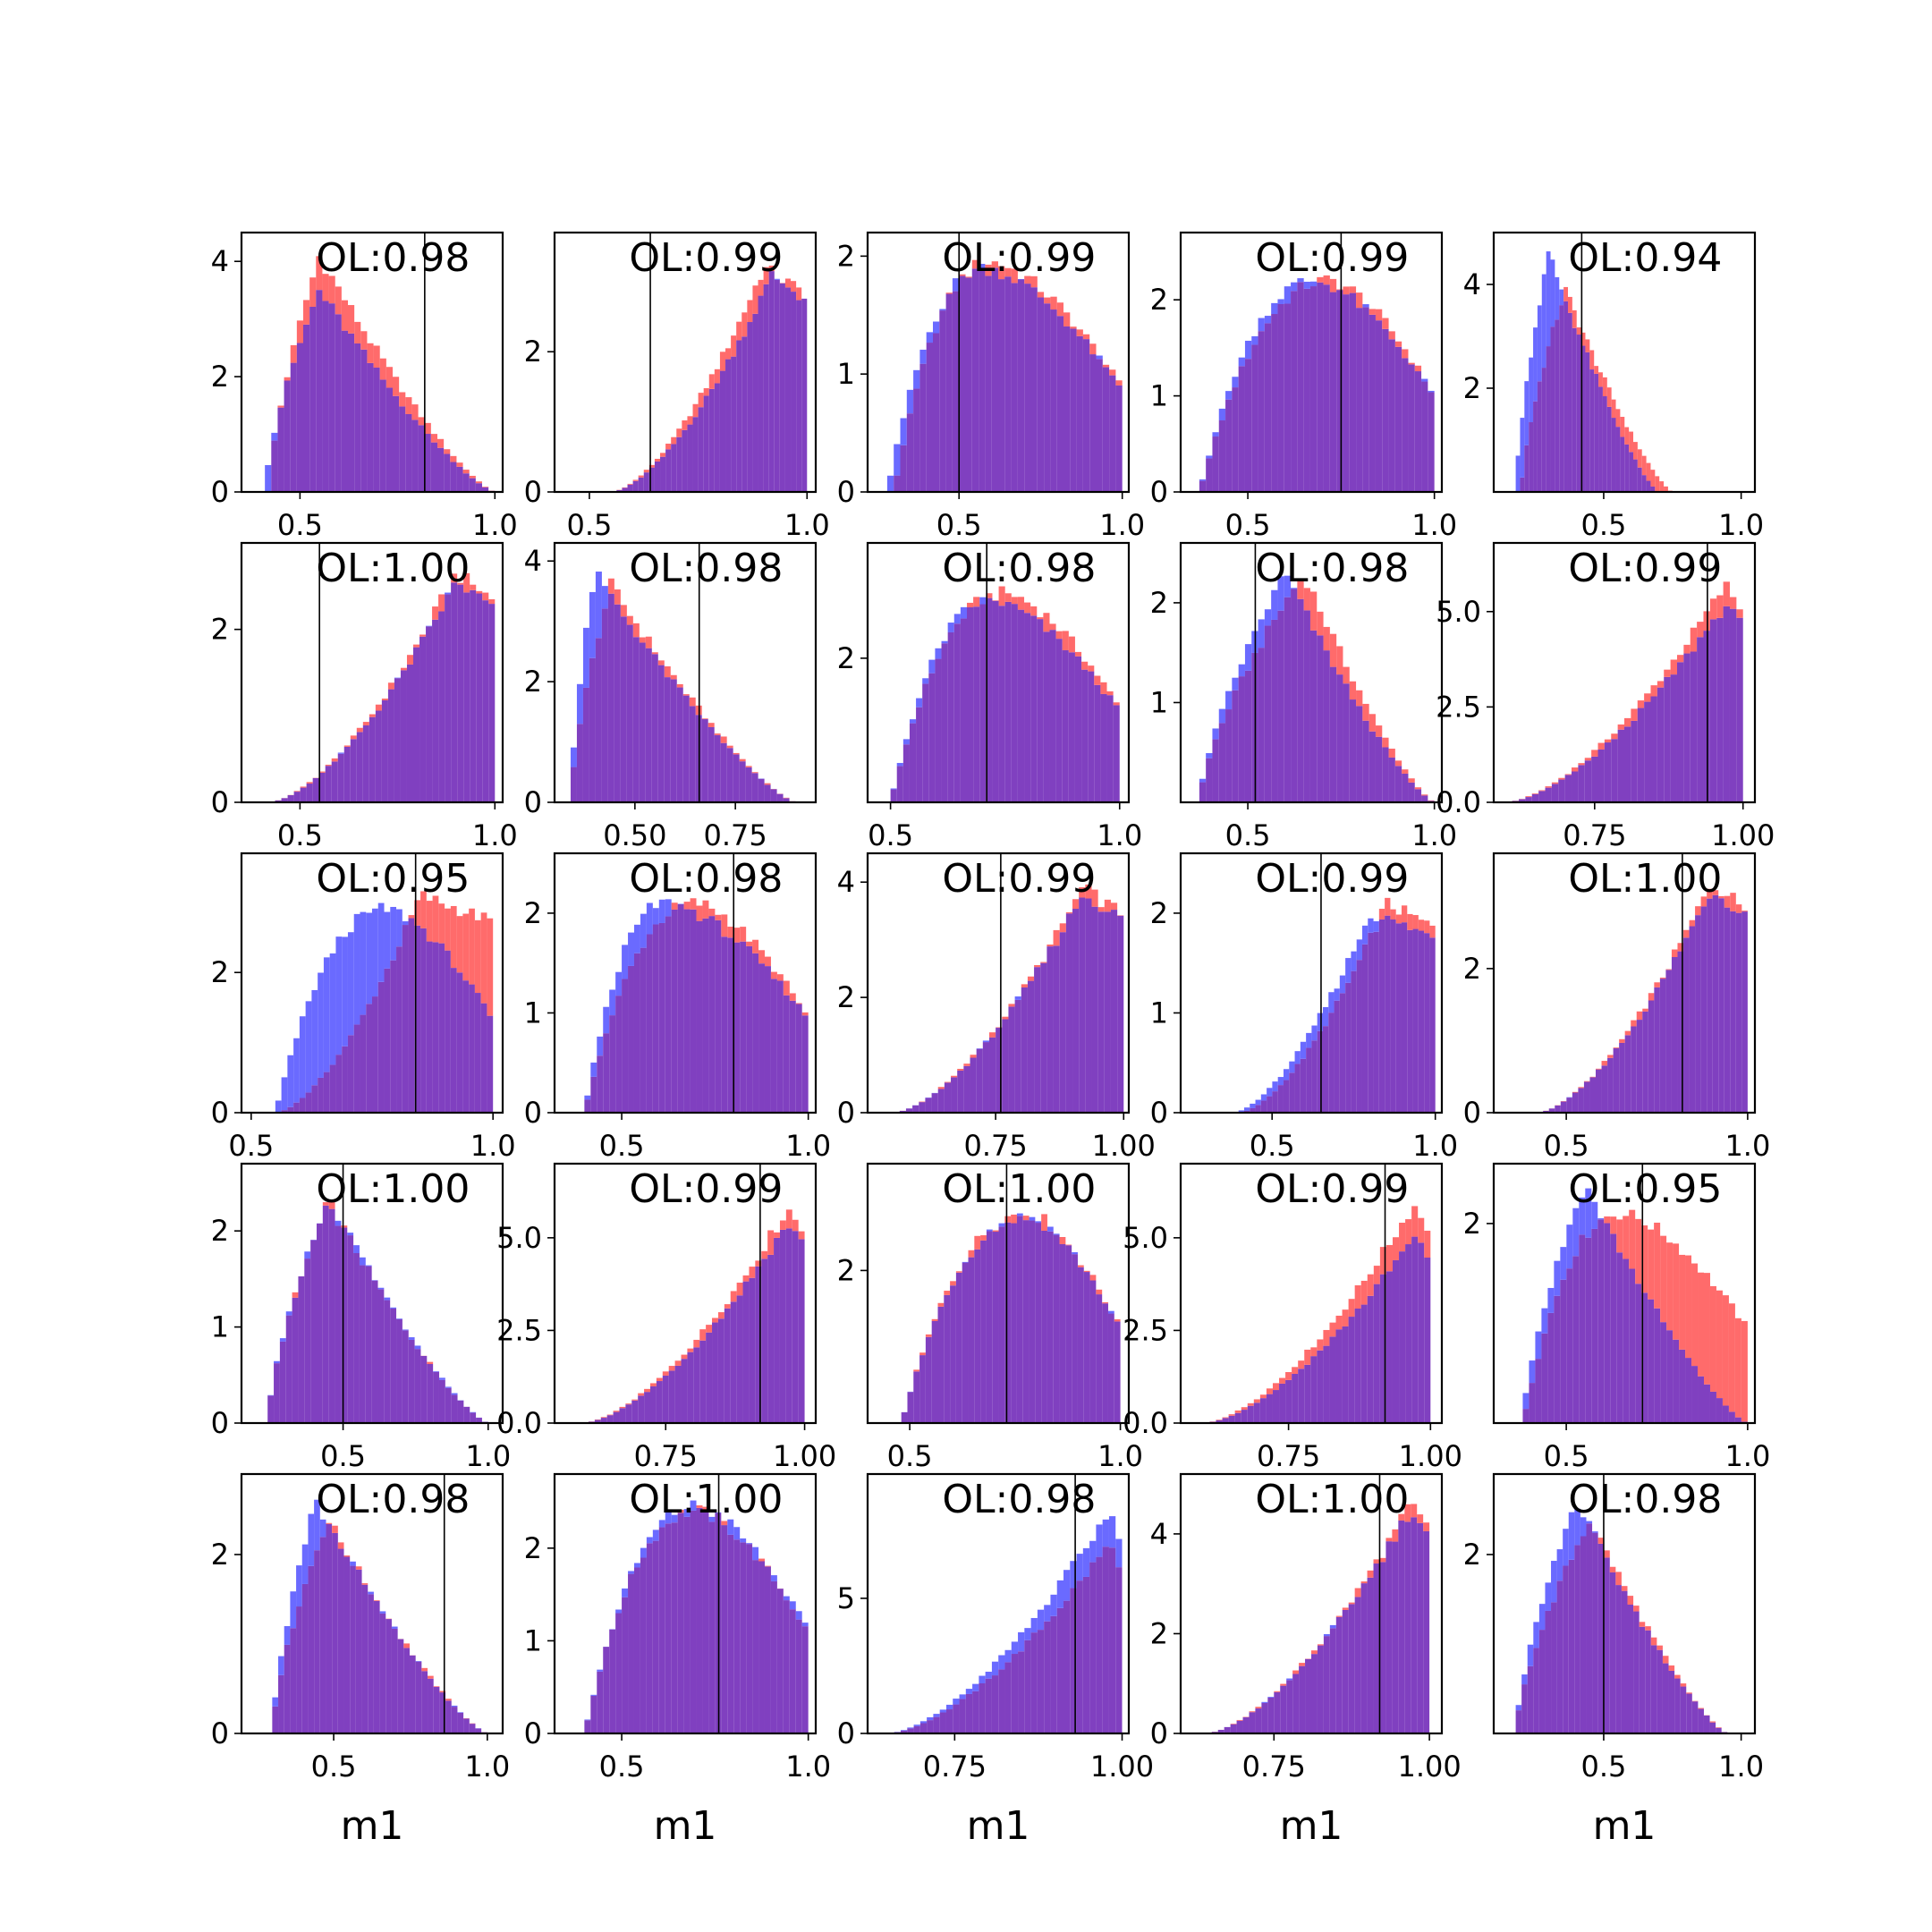 Image resolution: width=1932 pixels, height=1932 pixels. I want to click on y-tick-label: 0, so click(533, 802).